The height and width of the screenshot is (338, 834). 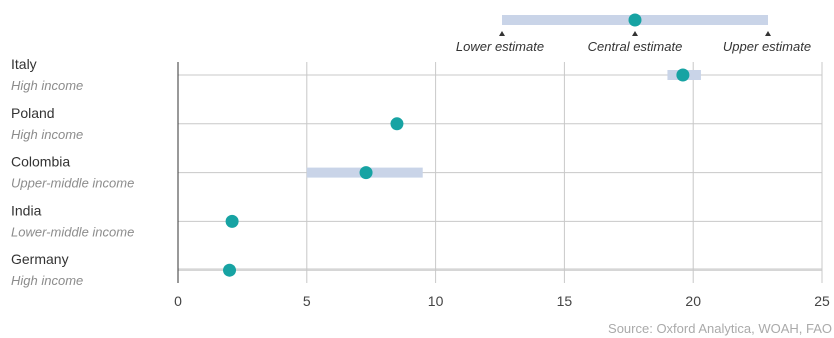 I want to click on country-label: Italy, so click(x=24, y=64).